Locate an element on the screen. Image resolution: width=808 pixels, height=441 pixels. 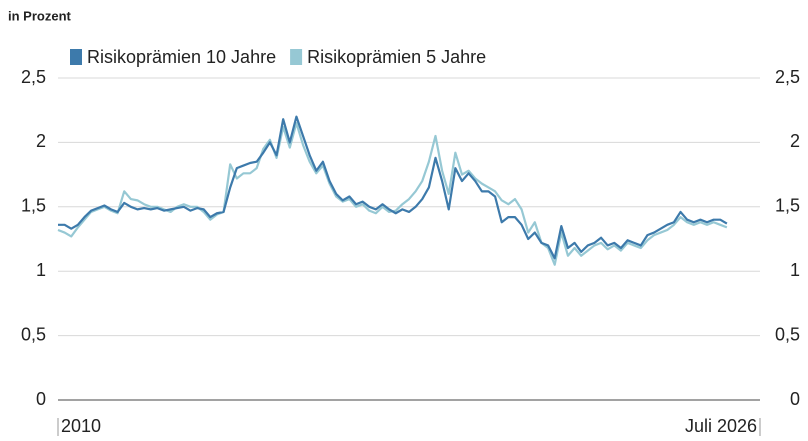
y2-tick-label: 2,5 is located at coordinates (787, 77).